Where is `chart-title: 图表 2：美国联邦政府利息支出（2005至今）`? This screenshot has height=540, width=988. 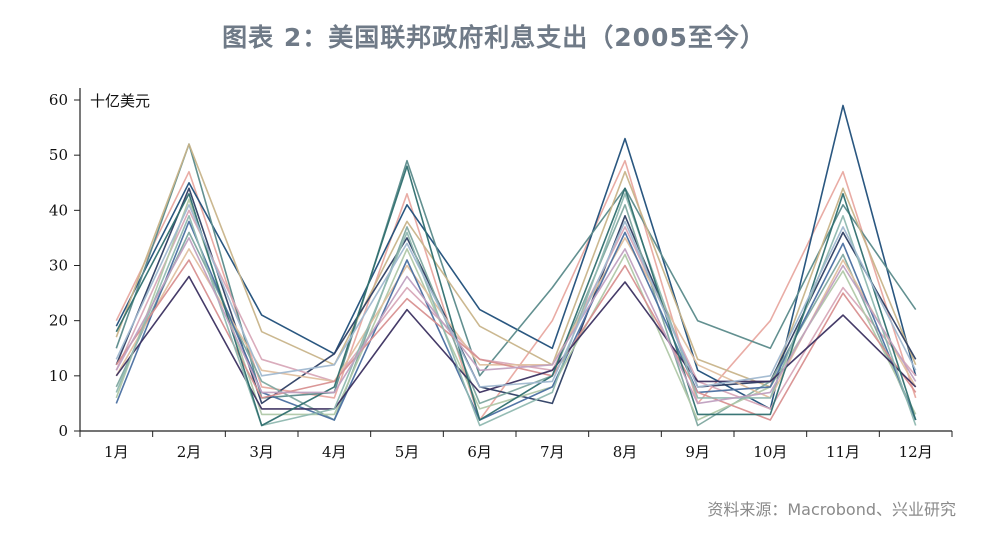
chart-title: 图表 2：美国联邦政府利息支出（2005至今） is located at coordinates (494, 37).